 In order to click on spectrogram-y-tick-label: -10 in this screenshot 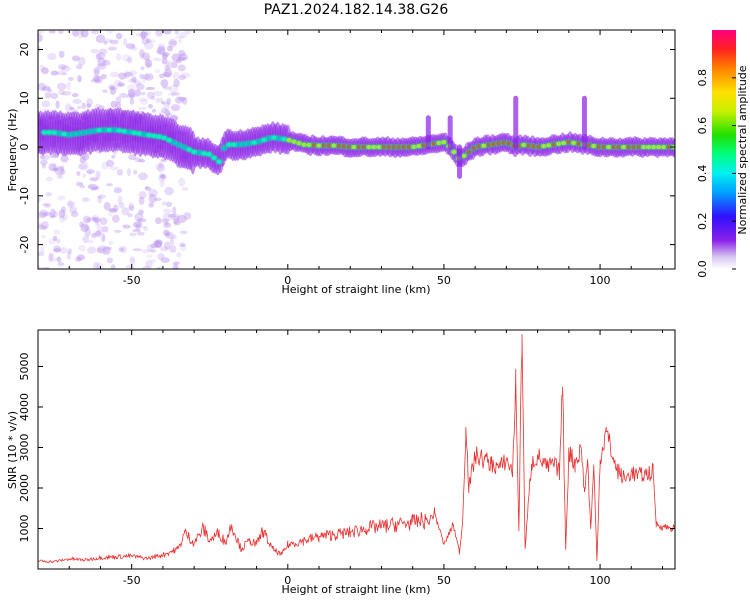, I will do `click(24, 196)`.